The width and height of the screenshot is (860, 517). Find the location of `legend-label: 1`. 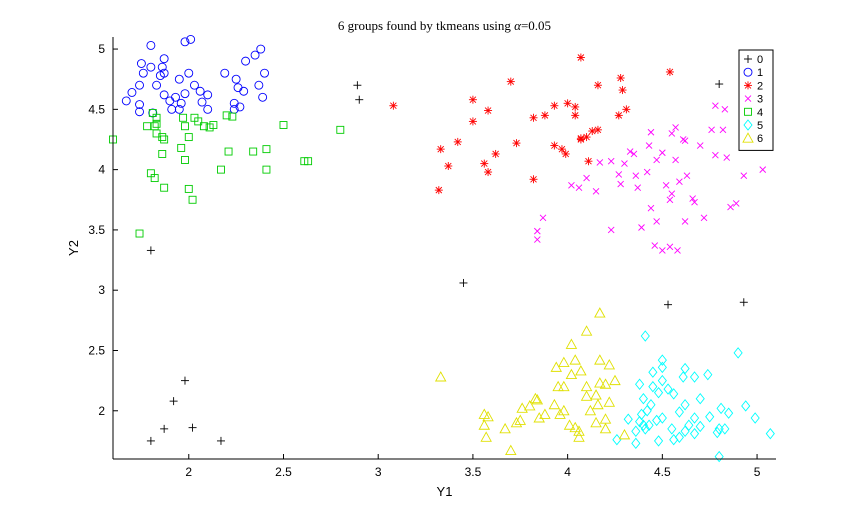

legend-label: 1 is located at coordinates (760, 73).